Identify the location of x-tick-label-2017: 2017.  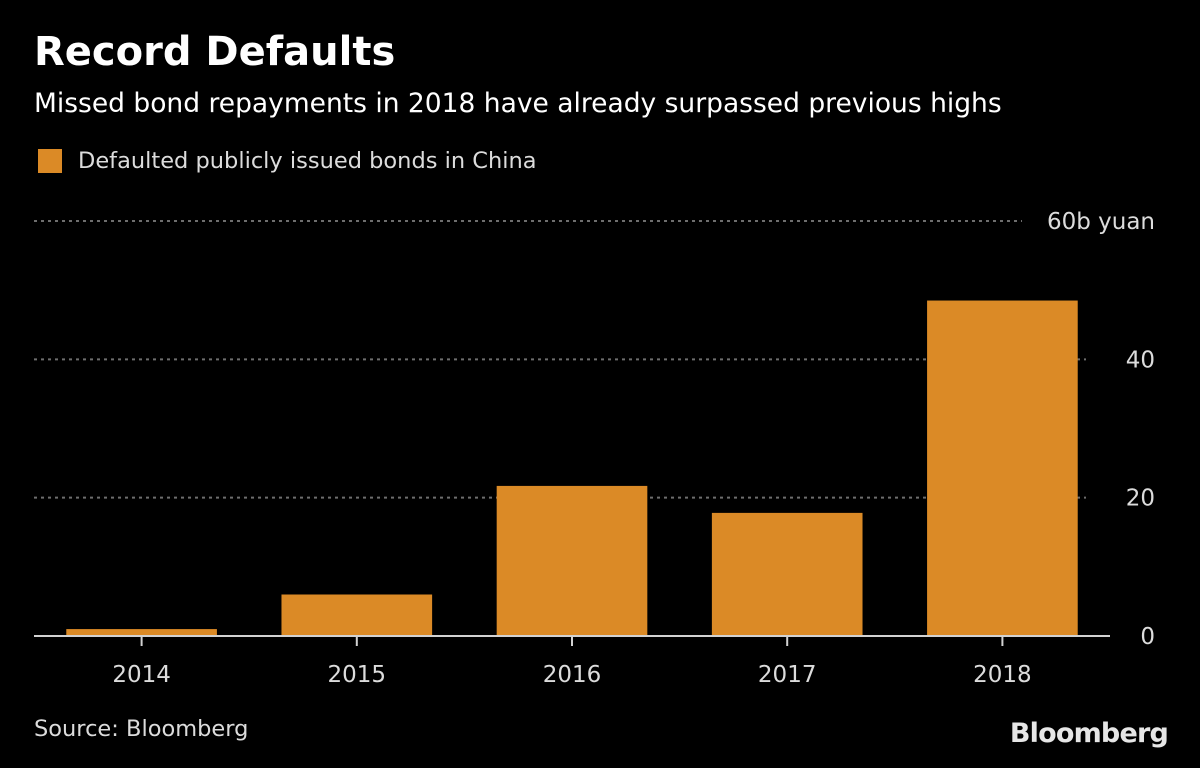
(787, 675).